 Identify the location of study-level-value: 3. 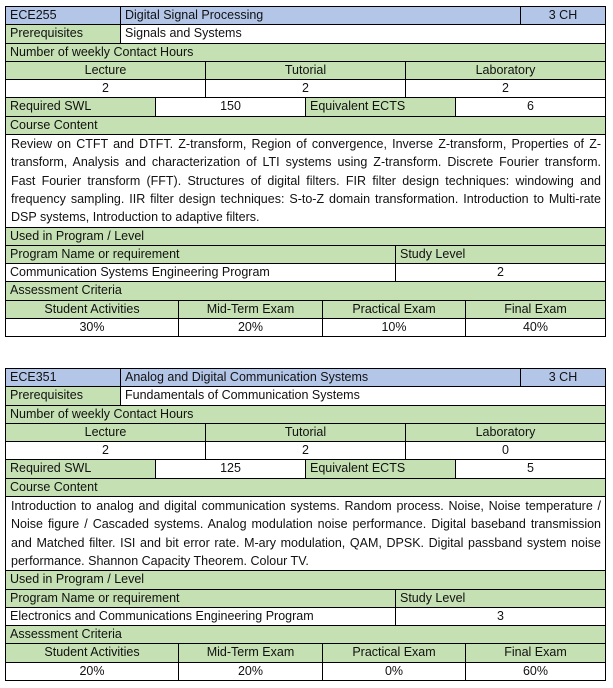
(501, 617).